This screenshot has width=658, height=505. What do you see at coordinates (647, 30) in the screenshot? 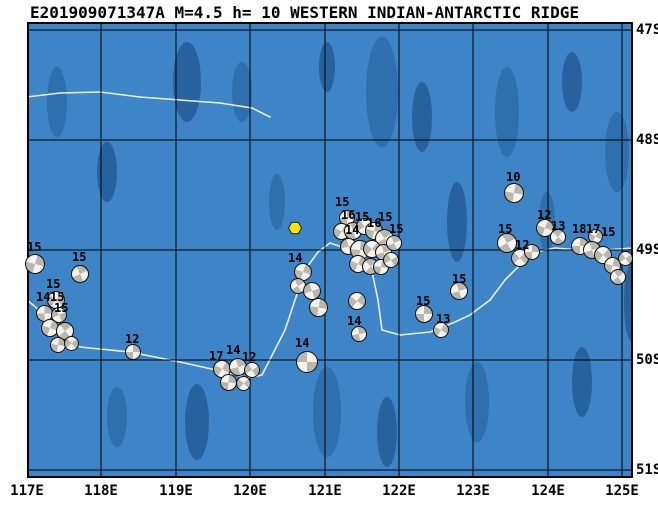
I see `y-axis-label: 47S` at bounding box center [647, 30].